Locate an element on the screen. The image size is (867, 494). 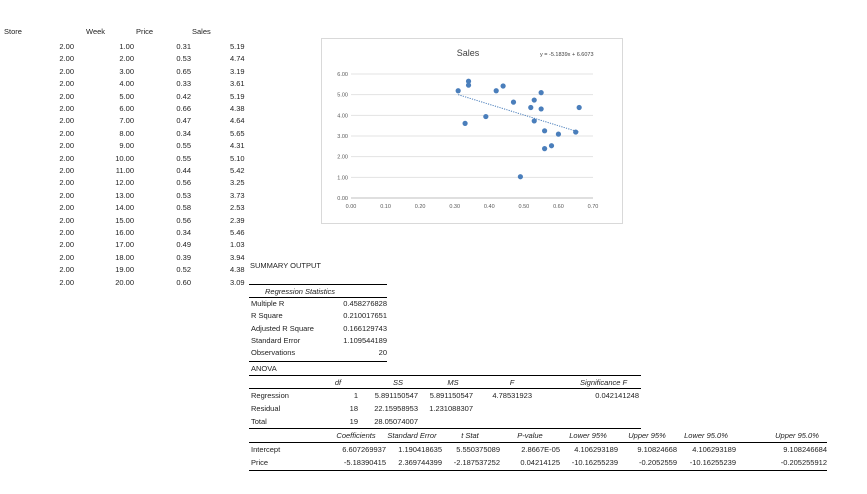
coef-cell: 9.108246684 is located at coordinates (805, 449).